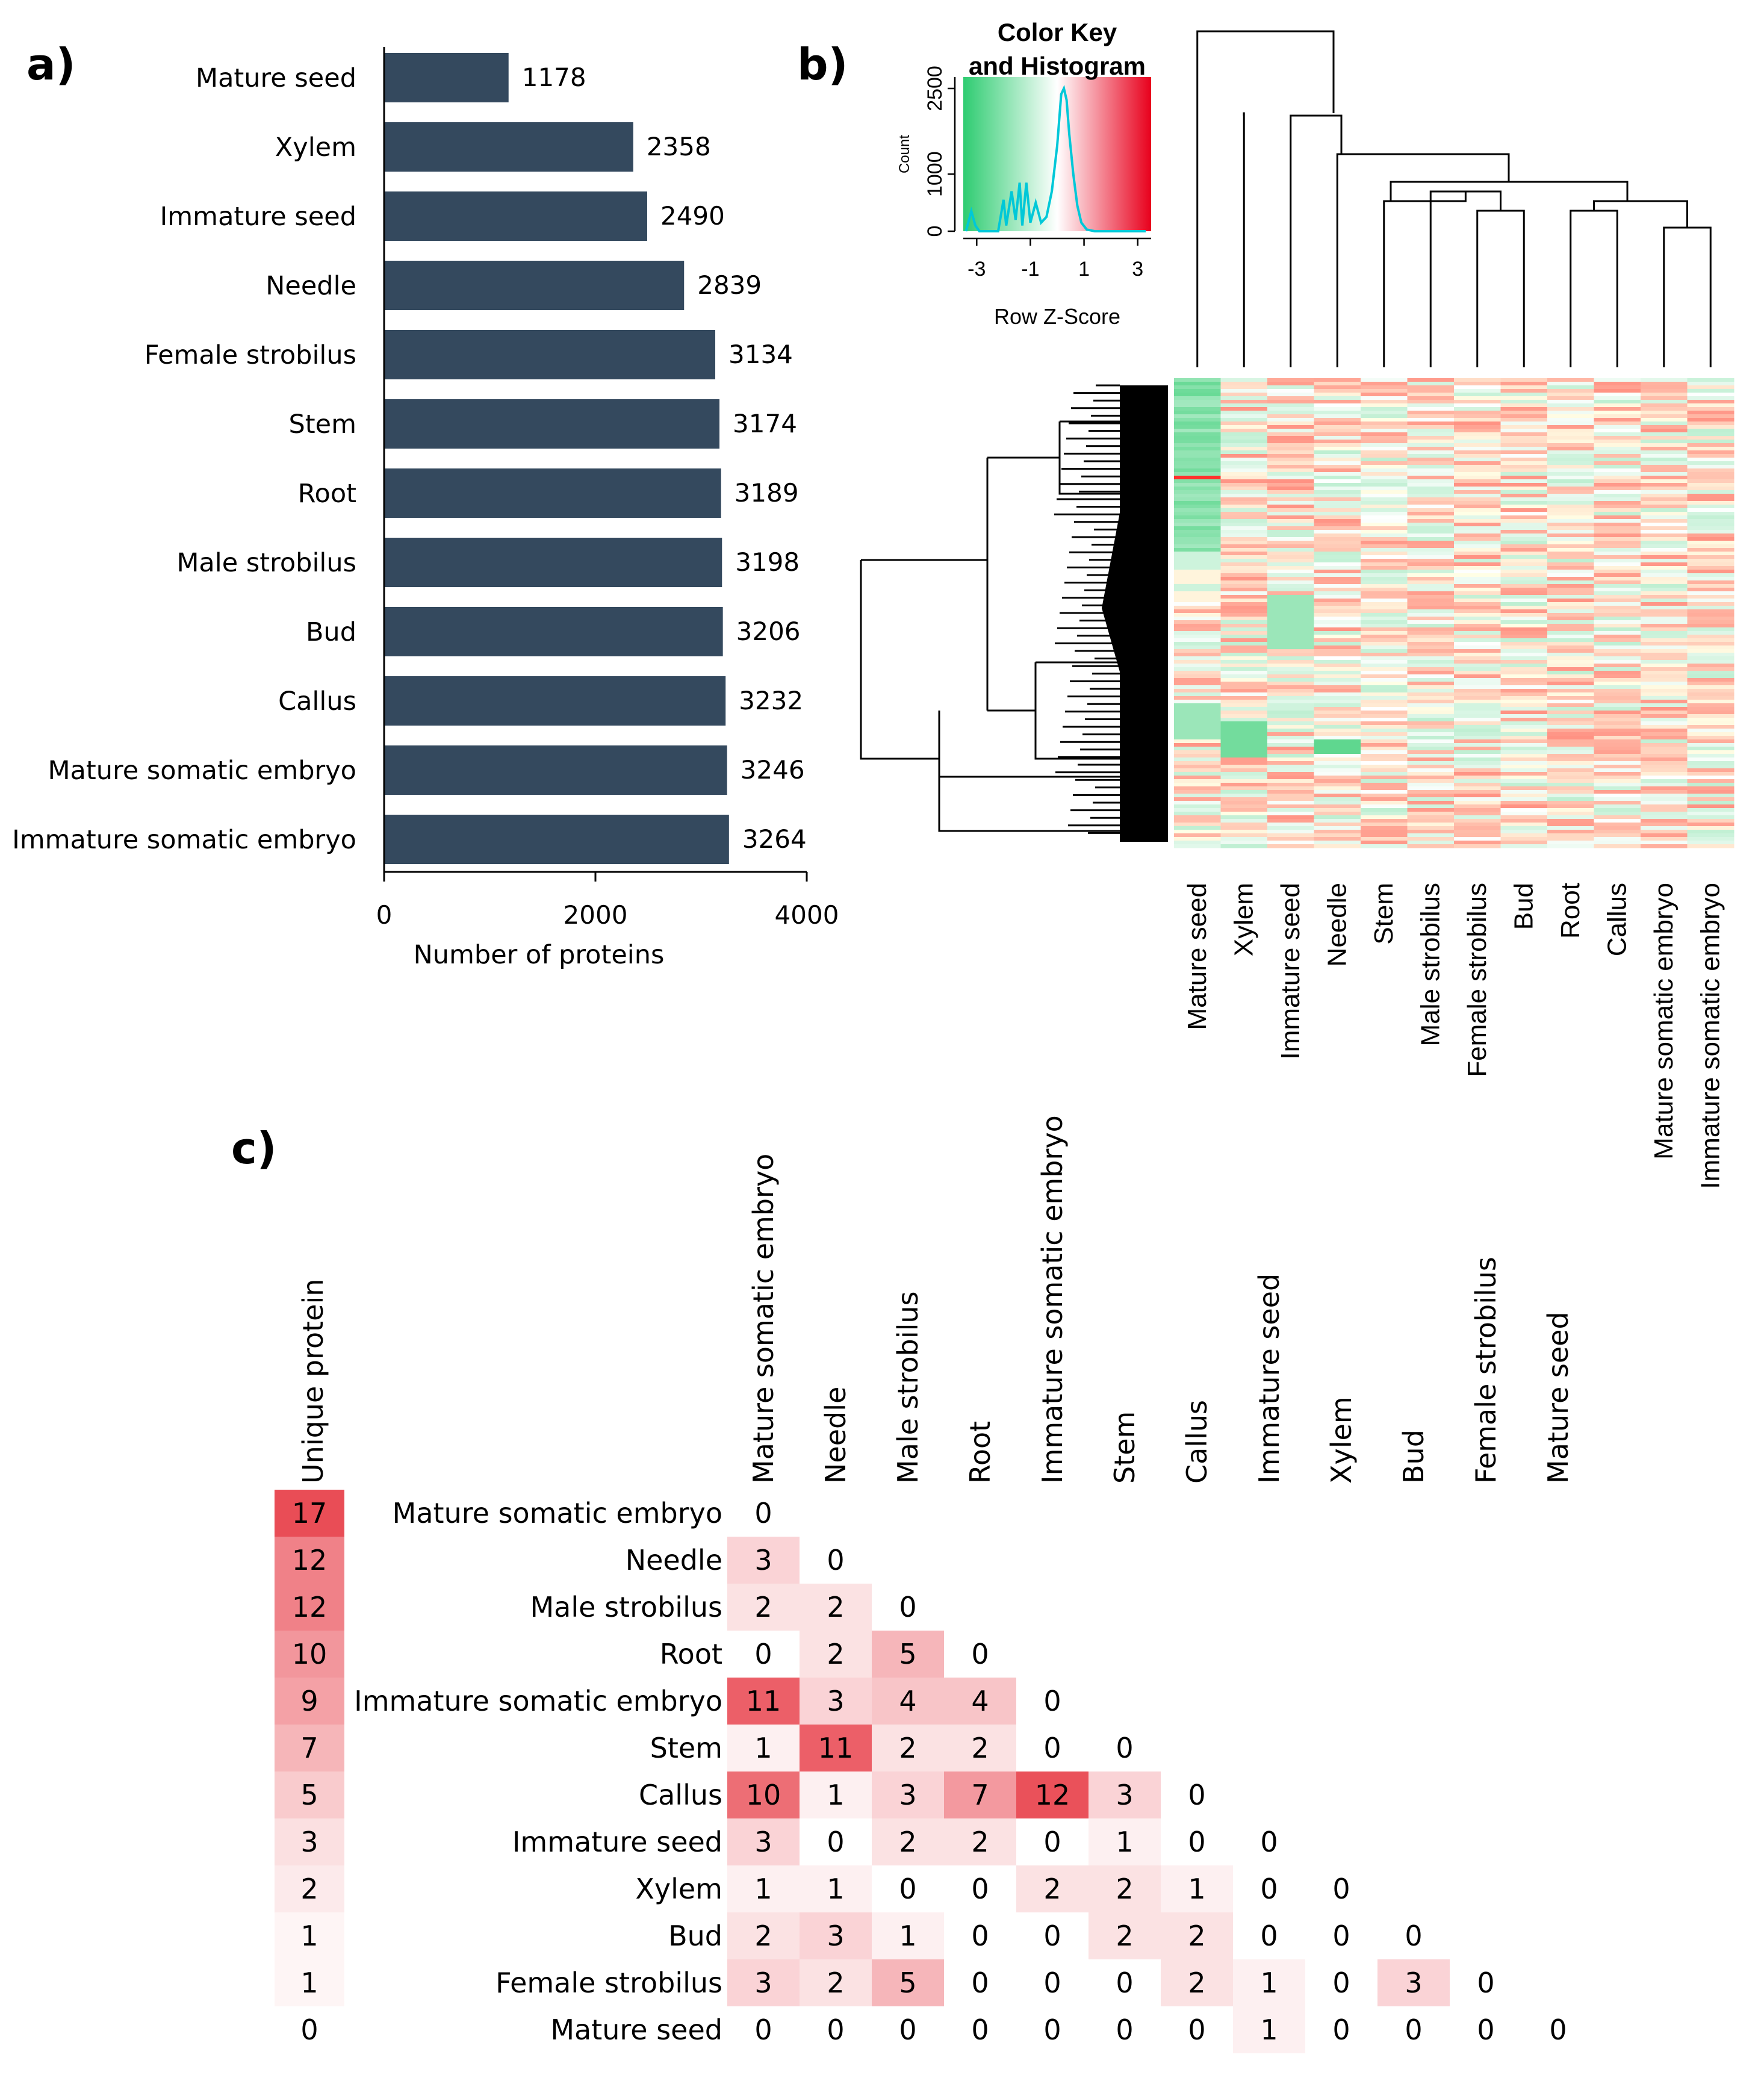  What do you see at coordinates (1030, 269) in the screenshot?
I see `color-key-x-tick-label: -1` at bounding box center [1030, 269].